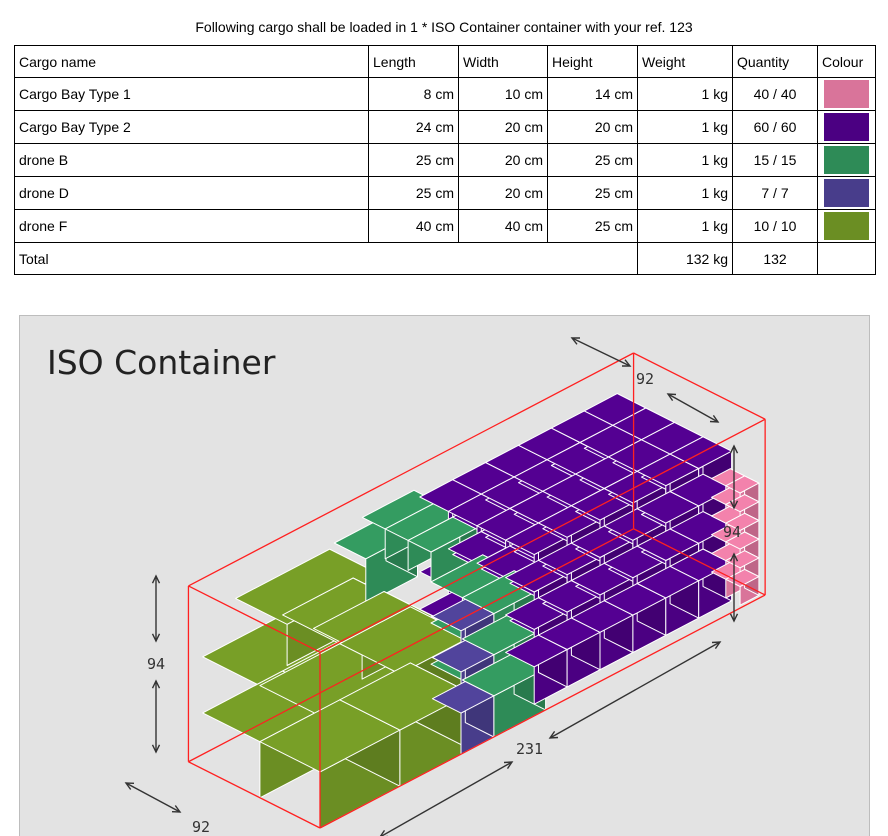 The width and height of the screenshot is (888, 836). Describe the element at coordinates (775, 226) in the screenshot. I see `cell-quantity: 10 / 10` at that location.